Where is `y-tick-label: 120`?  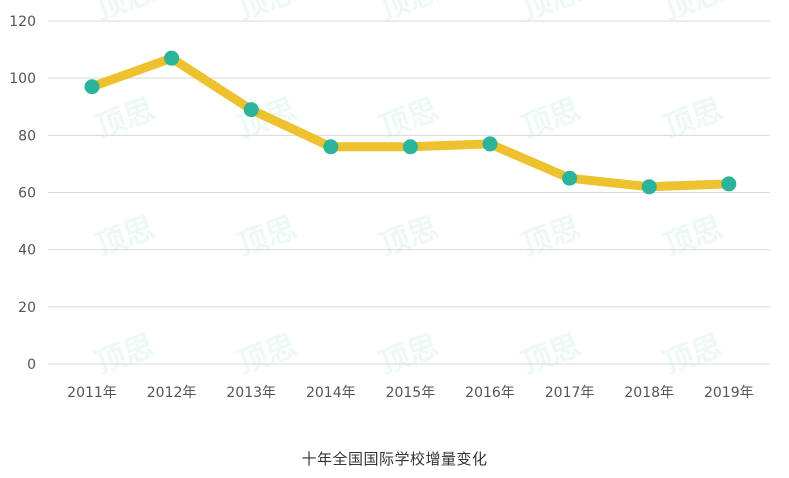
y-tick-label: 120 is located at coordinates (22, 22).